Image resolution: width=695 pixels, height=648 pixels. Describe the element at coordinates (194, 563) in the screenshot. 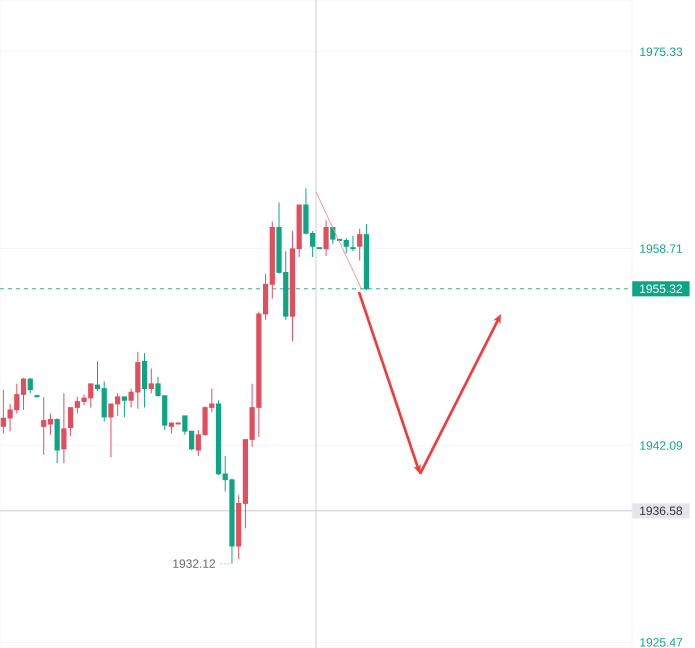

I see `annotation: 1932.12` at that location.